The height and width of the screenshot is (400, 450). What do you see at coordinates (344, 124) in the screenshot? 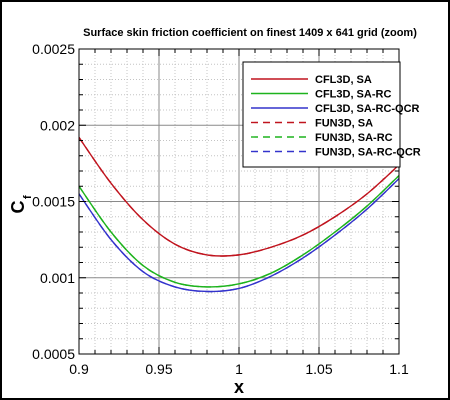
I see `legend-label: FUN3D, SA` at bounding box center [344, 124].